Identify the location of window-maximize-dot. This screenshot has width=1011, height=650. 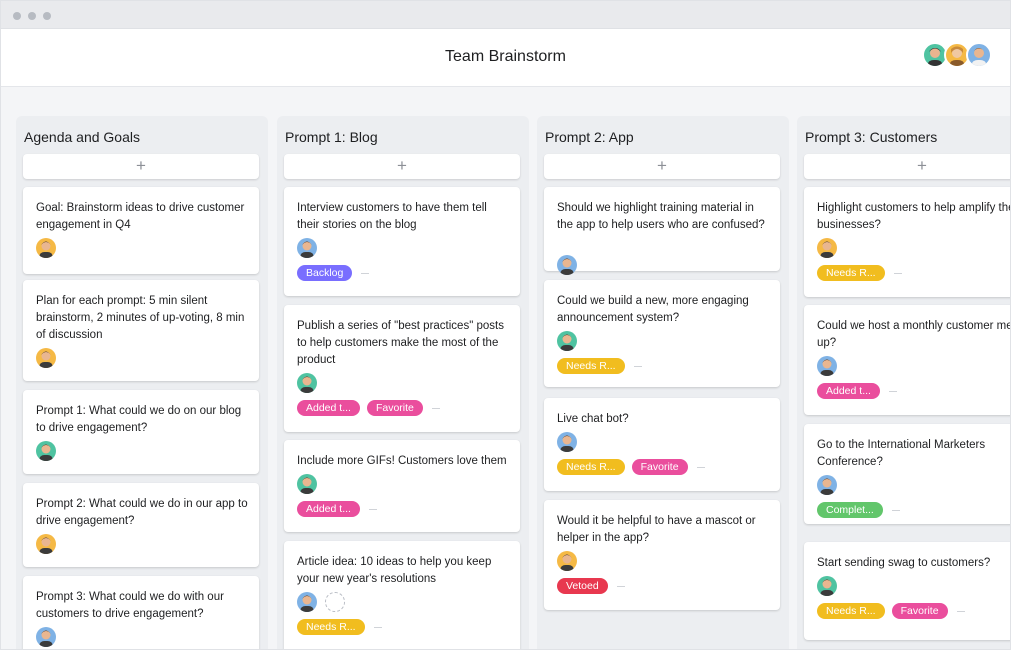
(47, 16).